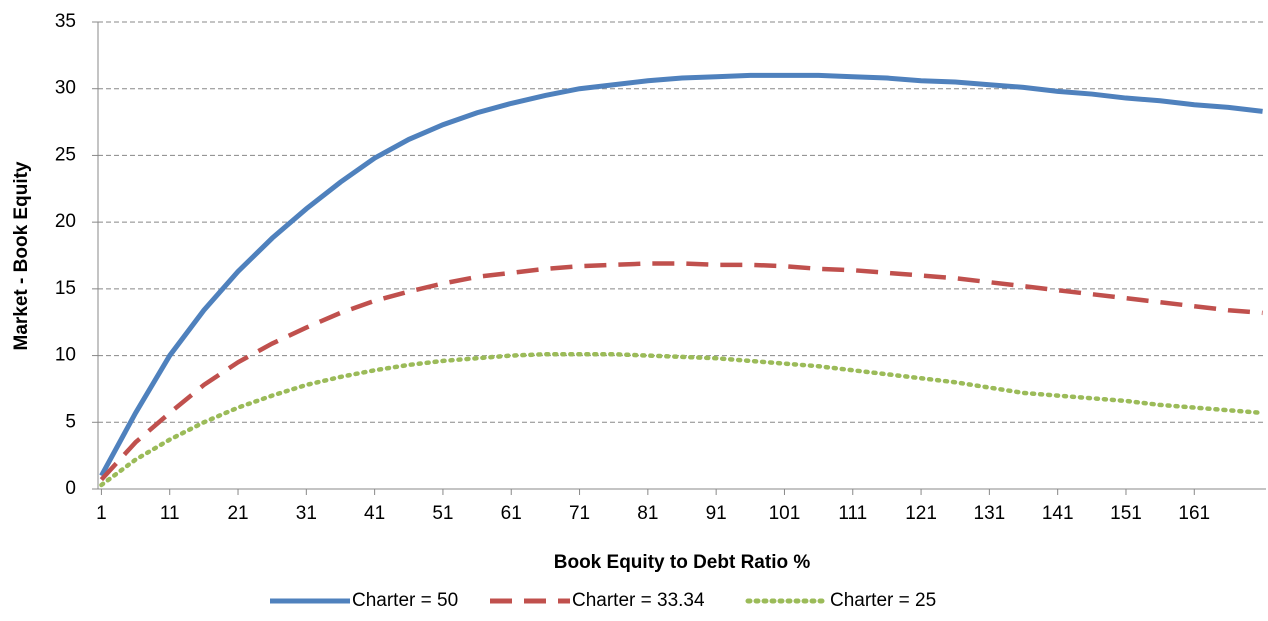 This screenshot has height=621, width=1268. I want to click on y-tick-label: 20, so click(65, 221).